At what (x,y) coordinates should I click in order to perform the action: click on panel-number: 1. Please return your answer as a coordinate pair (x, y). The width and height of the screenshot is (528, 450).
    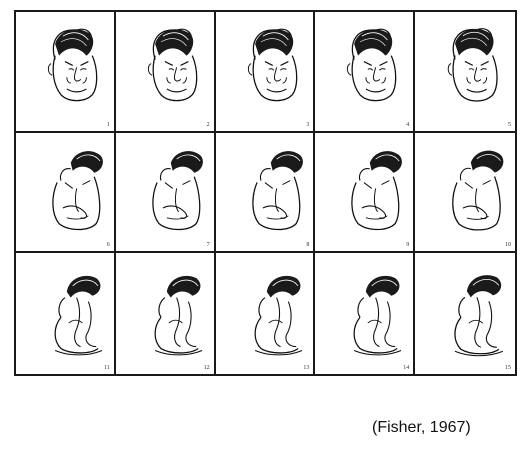
    Looking at the image, I should click on (108, 124).